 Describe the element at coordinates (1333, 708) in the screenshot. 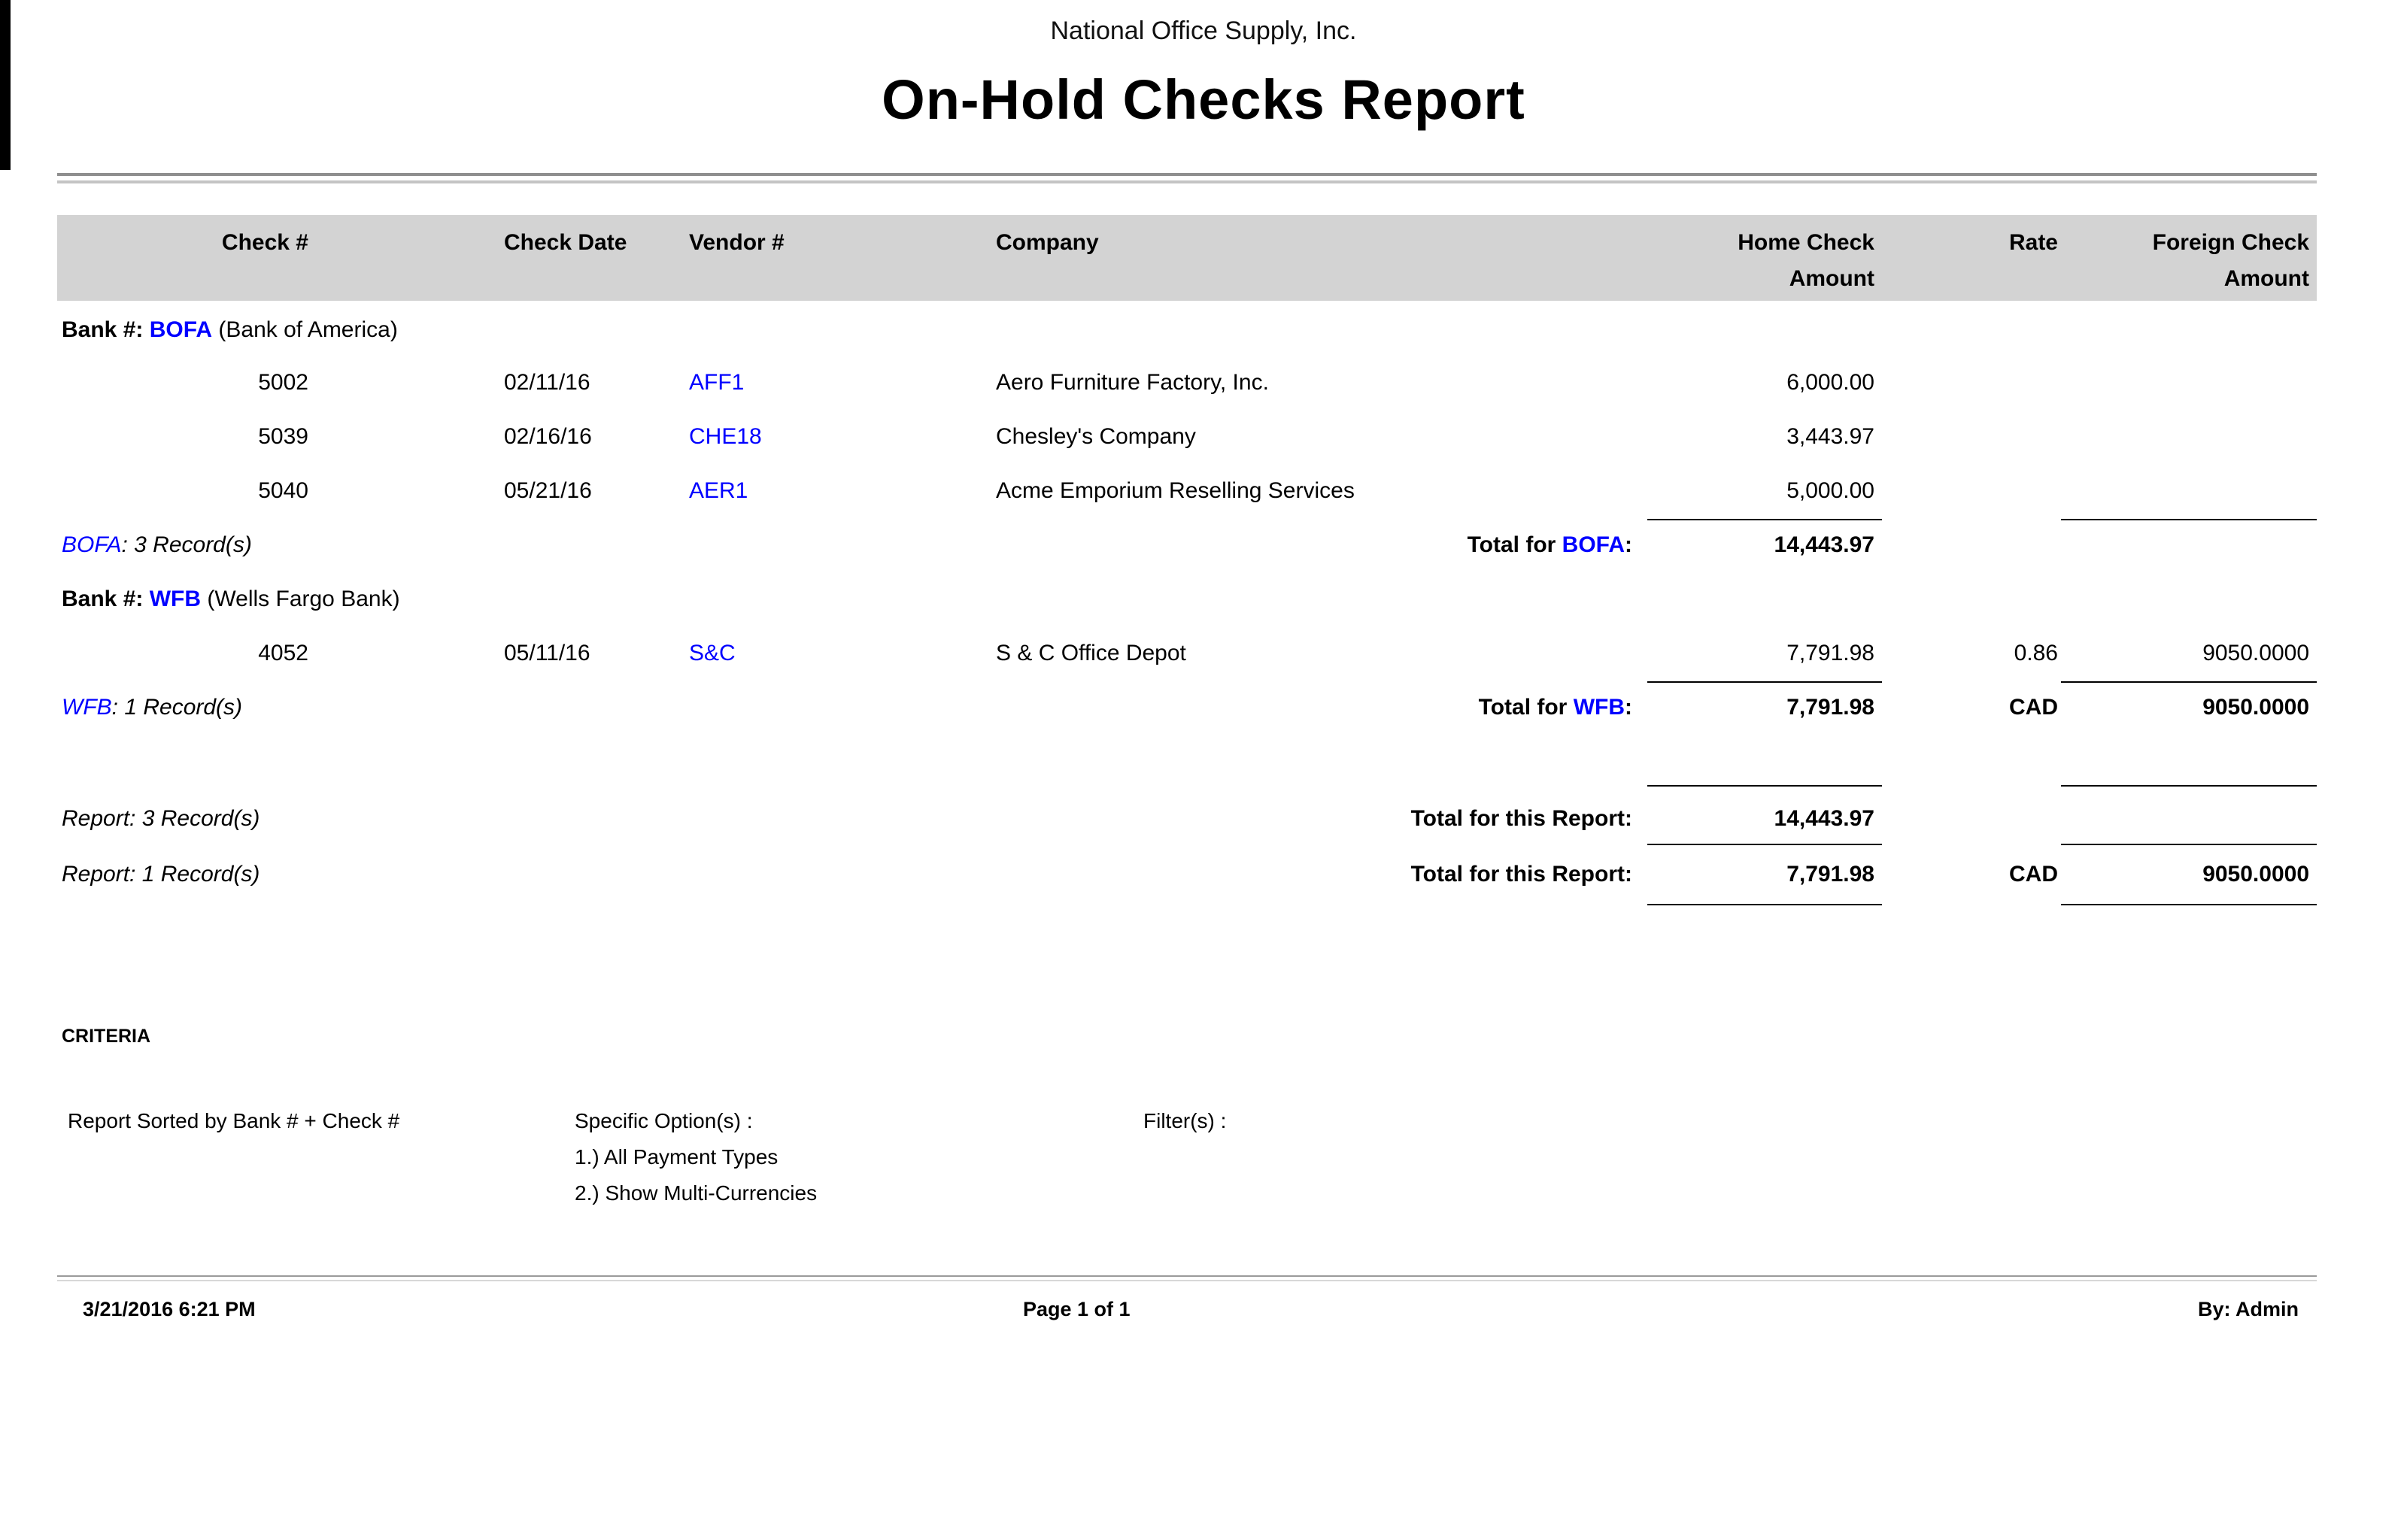

I see `bank-total-label: Total for WFB:` at that location.